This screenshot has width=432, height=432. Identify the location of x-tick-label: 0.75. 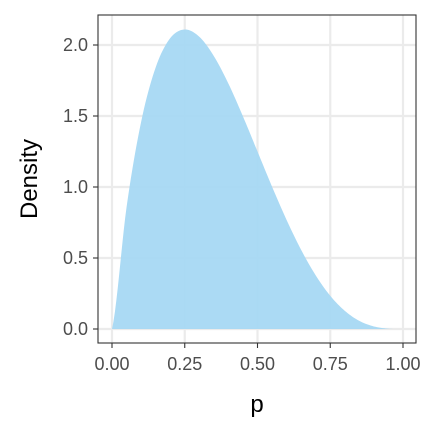
(330, 364).